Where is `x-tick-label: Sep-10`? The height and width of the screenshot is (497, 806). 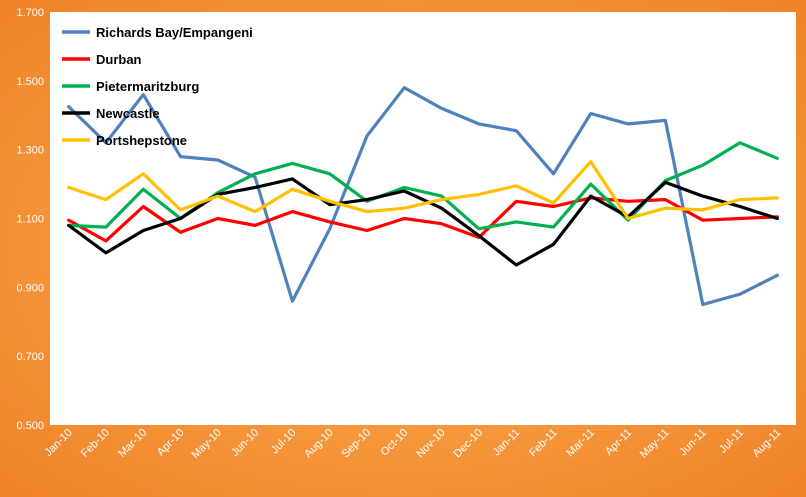
x-tick-label: Sep-10 is located at coordinates (357, 444).